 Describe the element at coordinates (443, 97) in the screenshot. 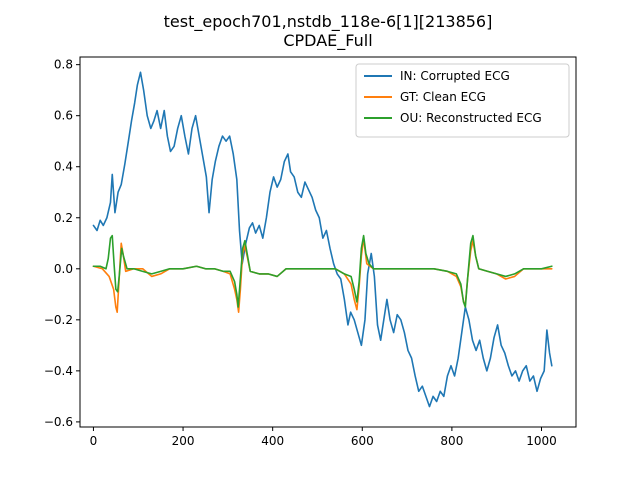

I see `legend-label: GT: Clean ECG` at that location.